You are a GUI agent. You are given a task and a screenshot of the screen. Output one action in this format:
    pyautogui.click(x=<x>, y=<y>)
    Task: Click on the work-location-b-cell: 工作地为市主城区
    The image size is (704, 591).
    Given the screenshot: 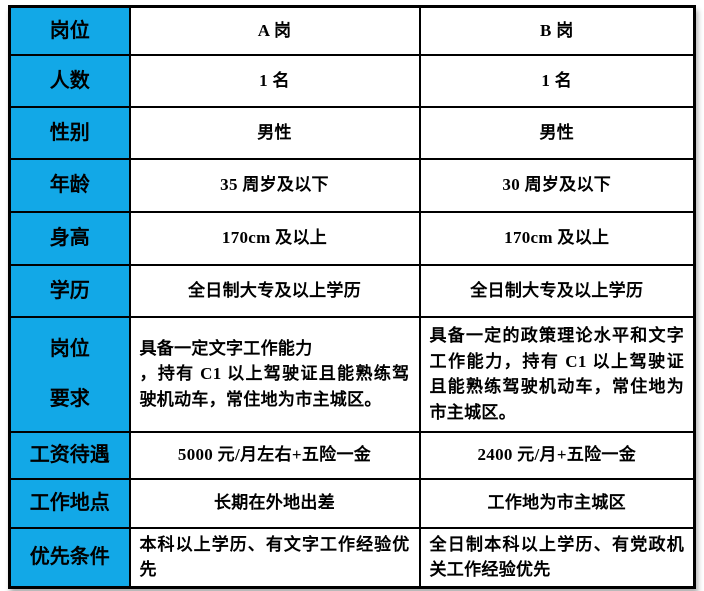 What is the action you would take?
    pyautogui.click(x=557, y=503)
    